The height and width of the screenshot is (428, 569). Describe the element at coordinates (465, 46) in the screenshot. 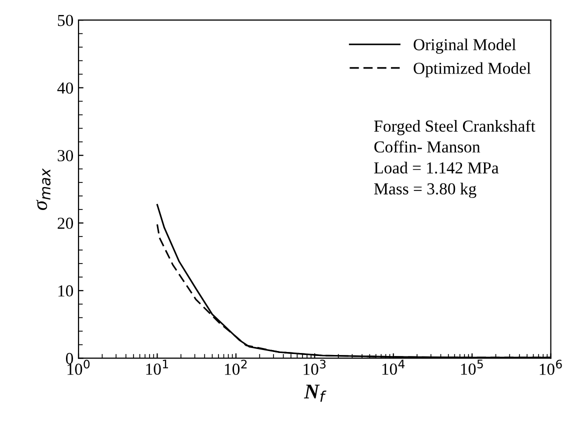

I see `legend-label: Original Model` at that location.